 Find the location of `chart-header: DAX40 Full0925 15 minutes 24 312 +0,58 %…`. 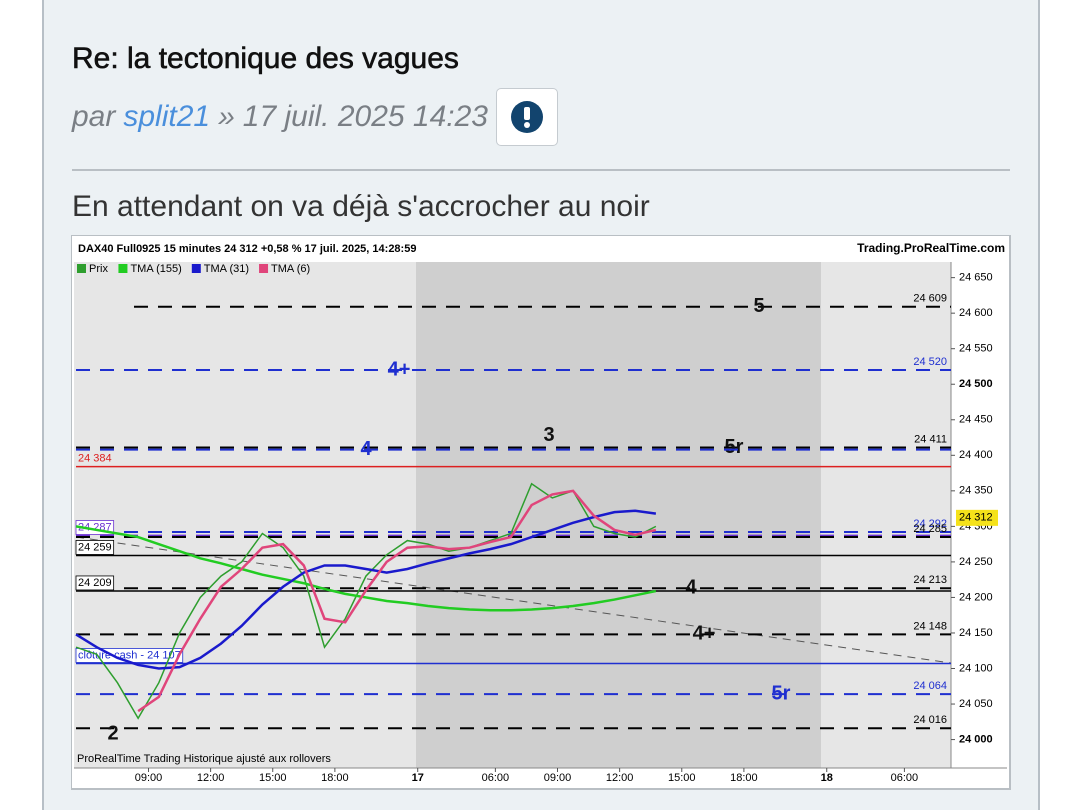

chart-header: DAX40 Full0925 15 minutes 24 312 +0,58 %… is located at coordinates (247, 249).